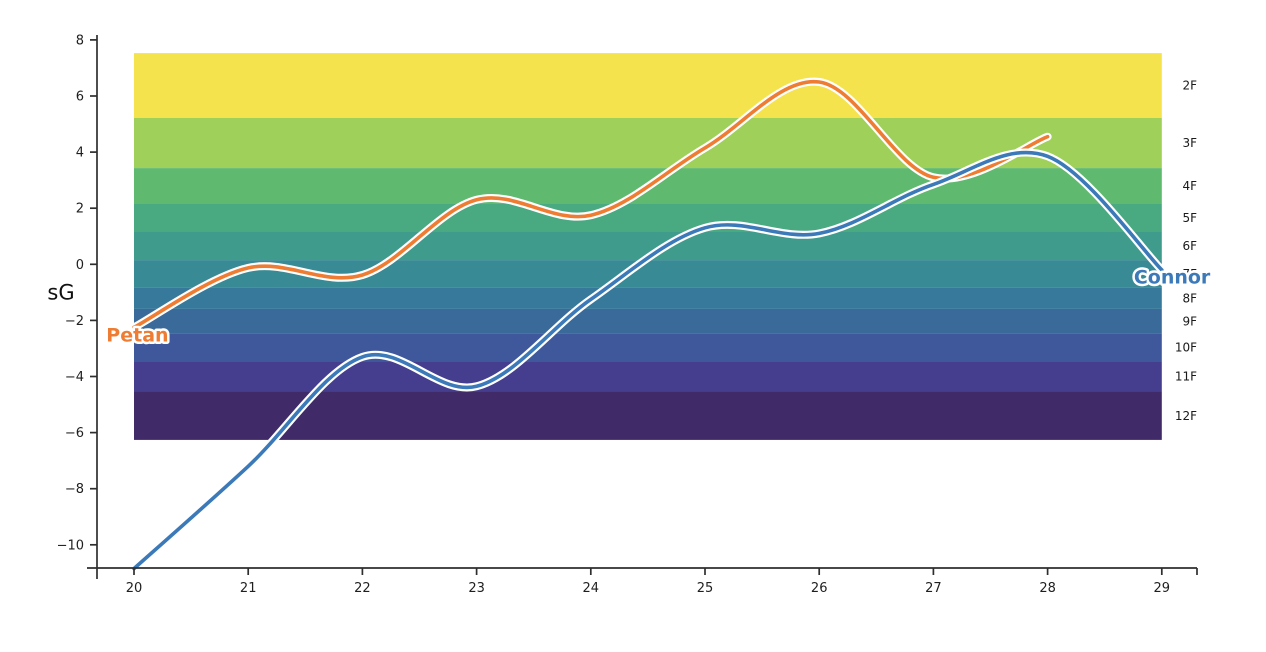 The width and height of the screenshot is (1266, 652). I want to click on x-tick-label-28: 28, so click(1047, 588).